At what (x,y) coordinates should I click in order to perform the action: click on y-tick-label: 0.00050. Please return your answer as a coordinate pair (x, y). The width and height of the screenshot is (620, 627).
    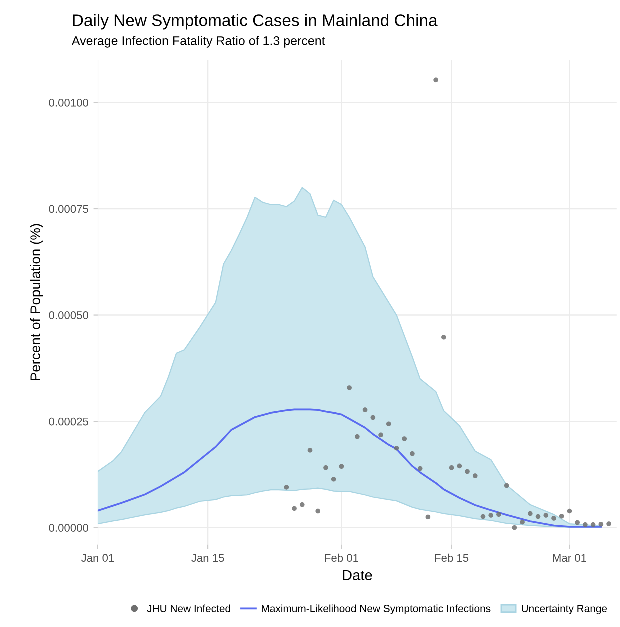
    Looking at the image, I should click on (68, 316).